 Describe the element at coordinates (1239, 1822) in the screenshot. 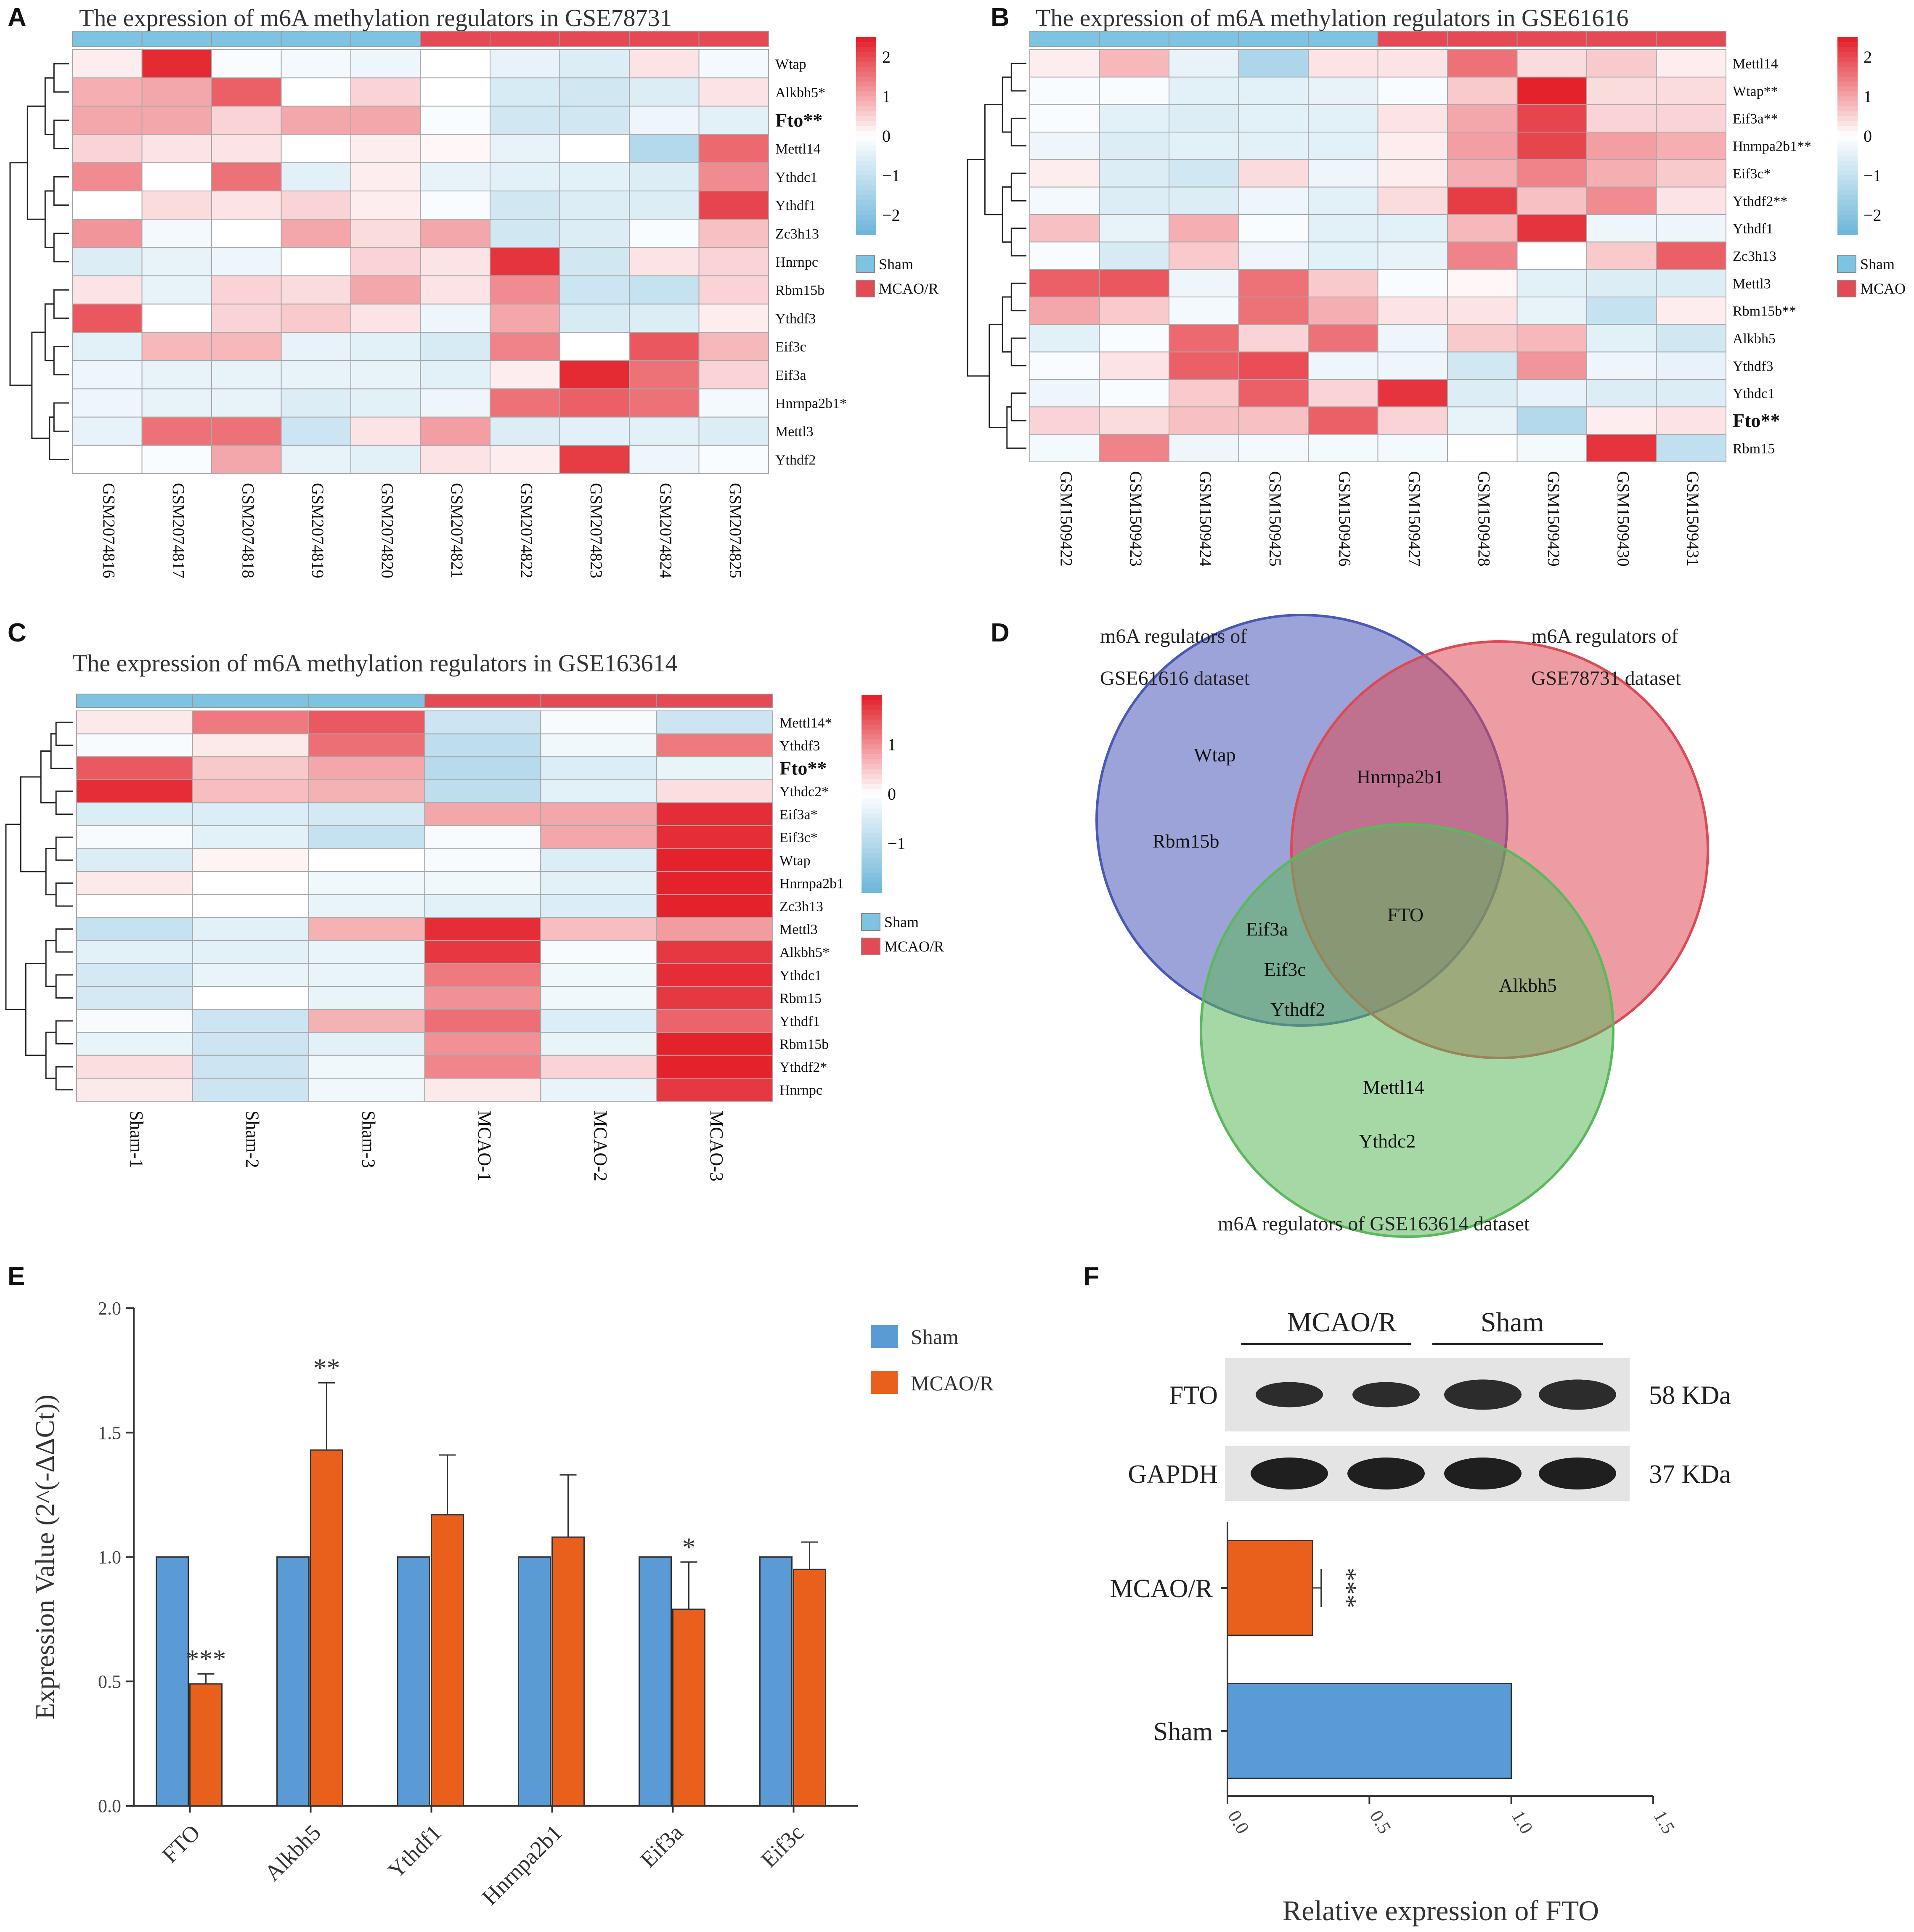

I see `x-tick-label: 0.0` at that location.